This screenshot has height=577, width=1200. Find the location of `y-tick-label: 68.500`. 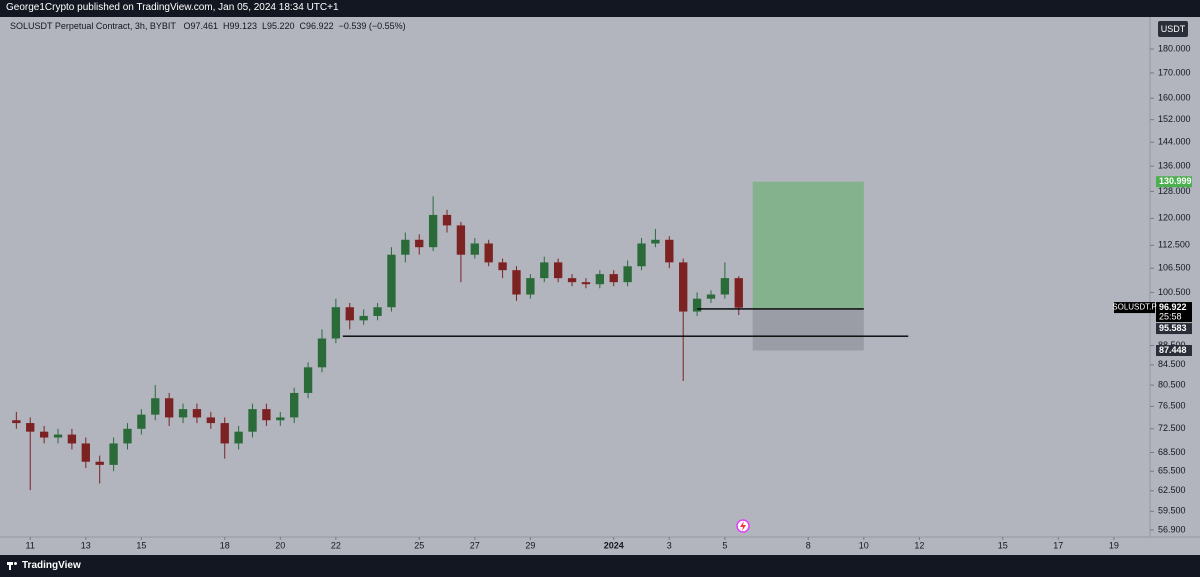

y-tick-label: 68.500 is located at coordinates (1172, 452).